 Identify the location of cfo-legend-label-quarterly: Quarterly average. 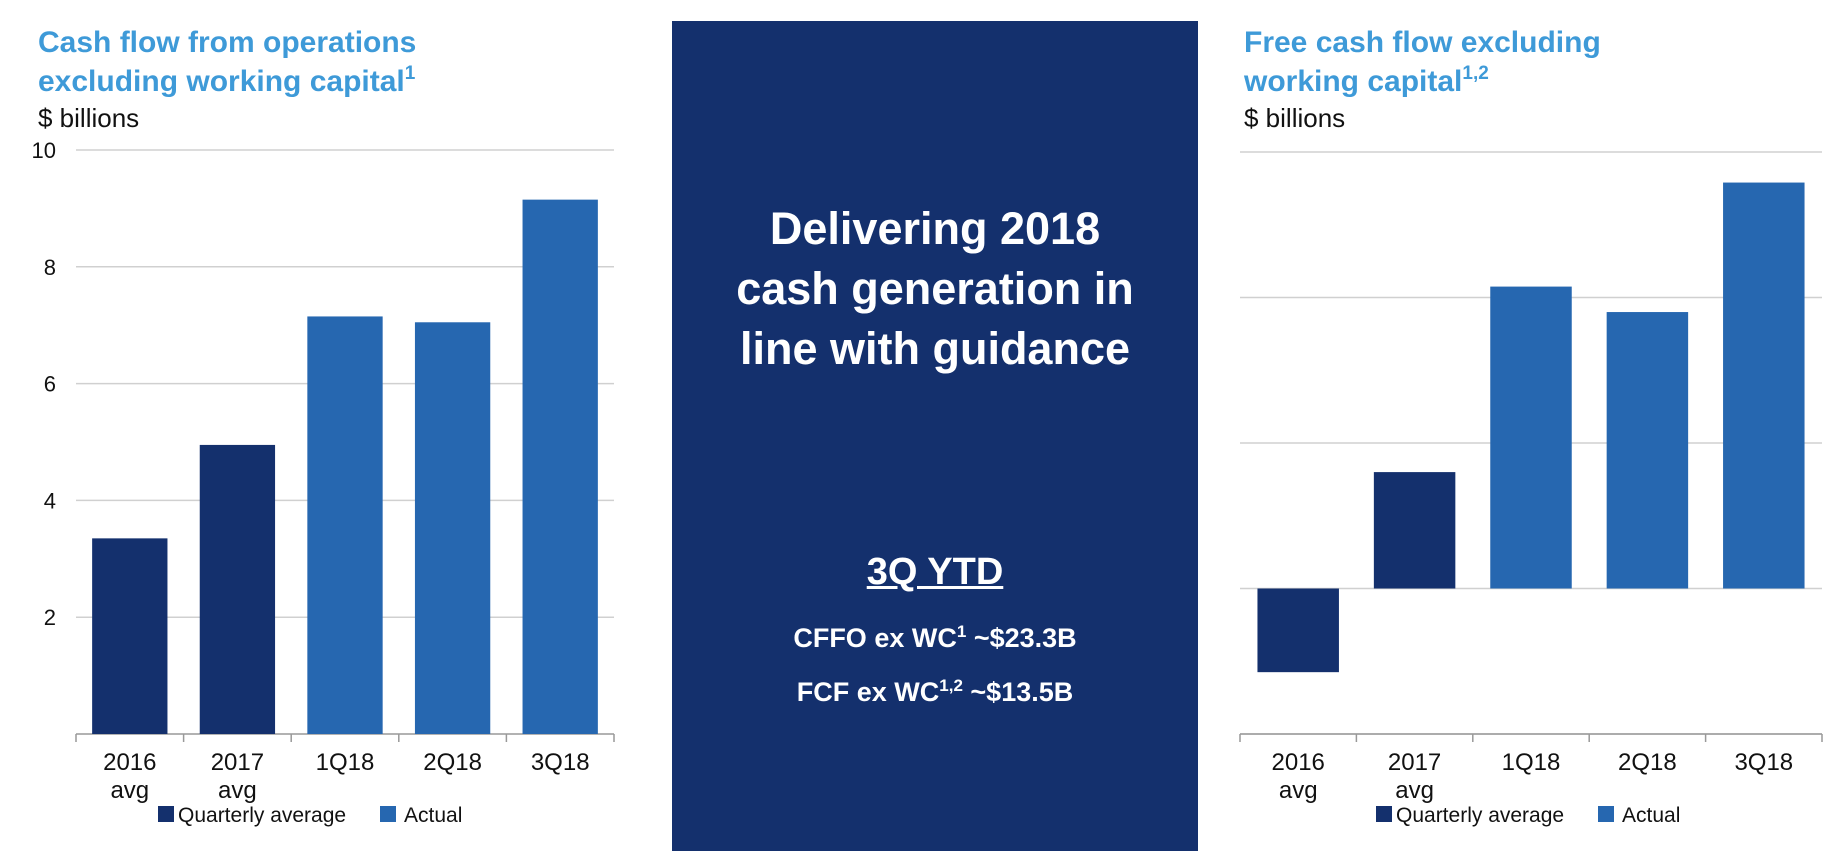
(262, 815).